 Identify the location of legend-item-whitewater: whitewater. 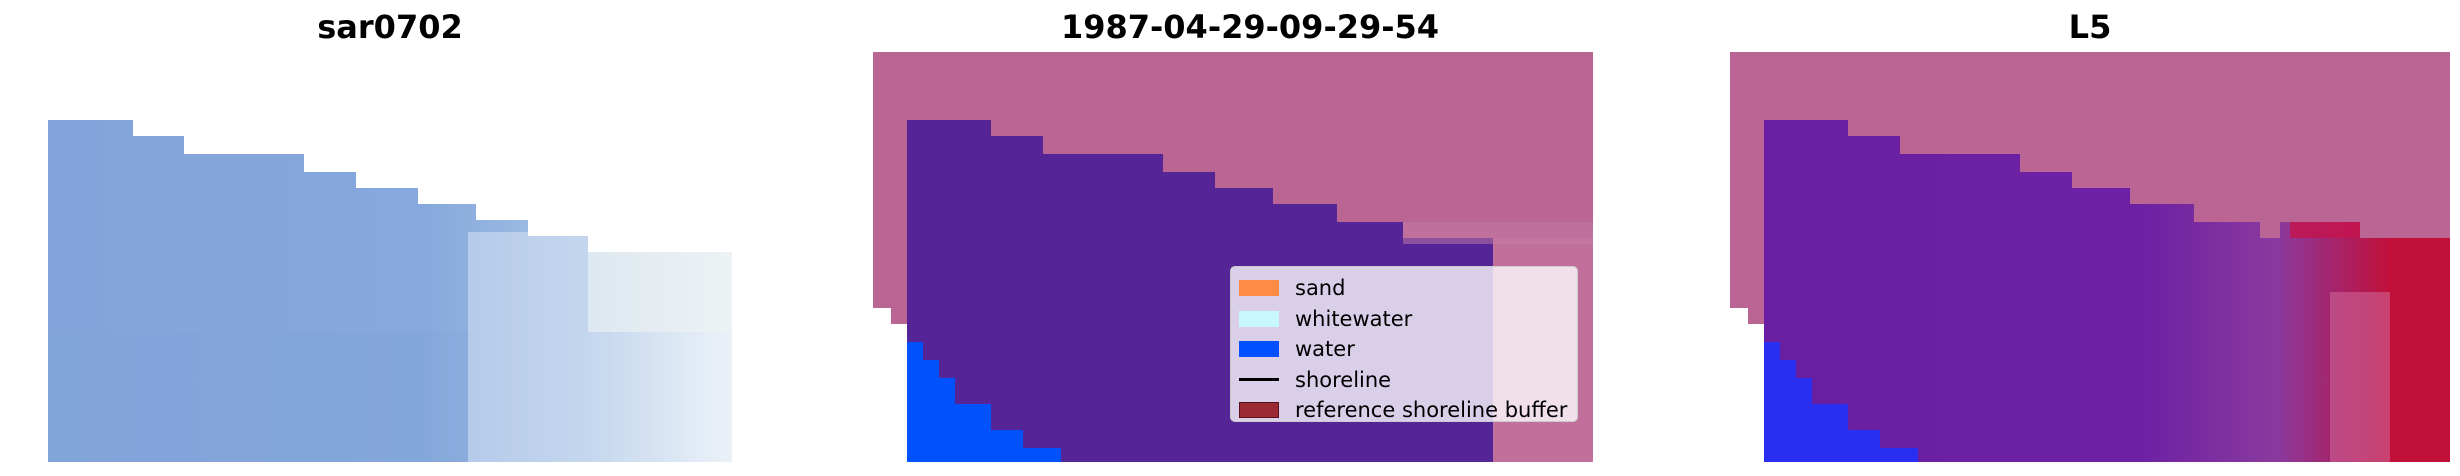
(1404, 319).